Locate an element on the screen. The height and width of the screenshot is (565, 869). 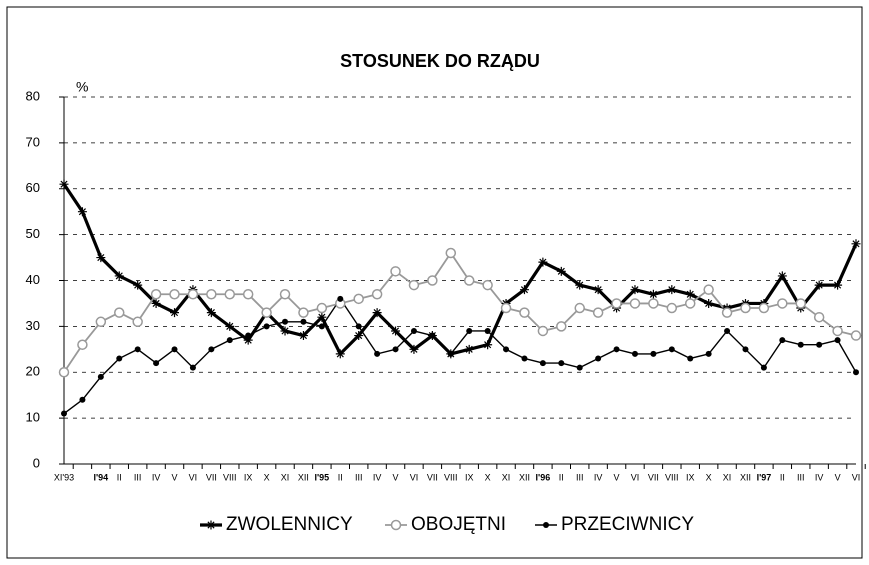
legend-item: OBOJĘTNI is located at coordinates (445, 524).